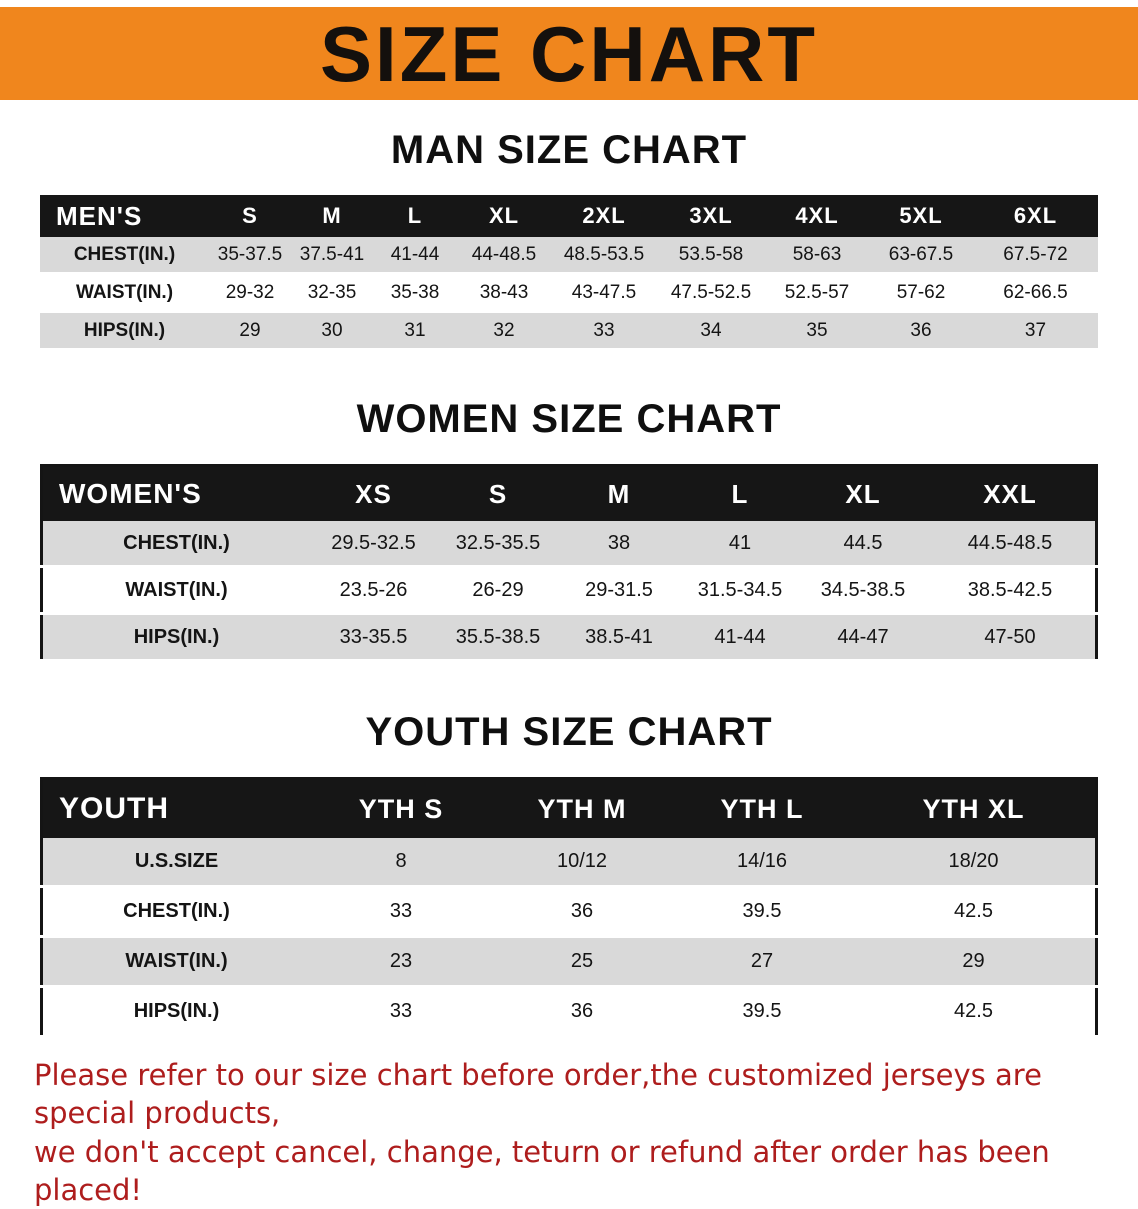 The height and width of the screenshot is (1209, 1138). Describe the element at coordinates (401, 863) in the screenshot. I see `value-cell: 8` at that location.